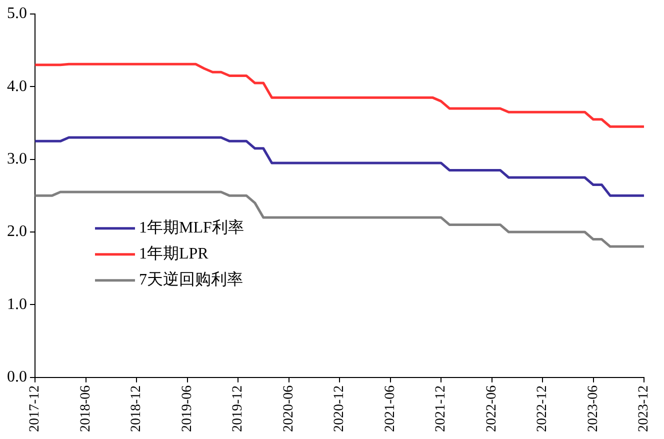  What do you see at coordinates (187, 408) in the screenshot?
I see `x-tick-label: 2019-06` at bounding box center [187, 408].